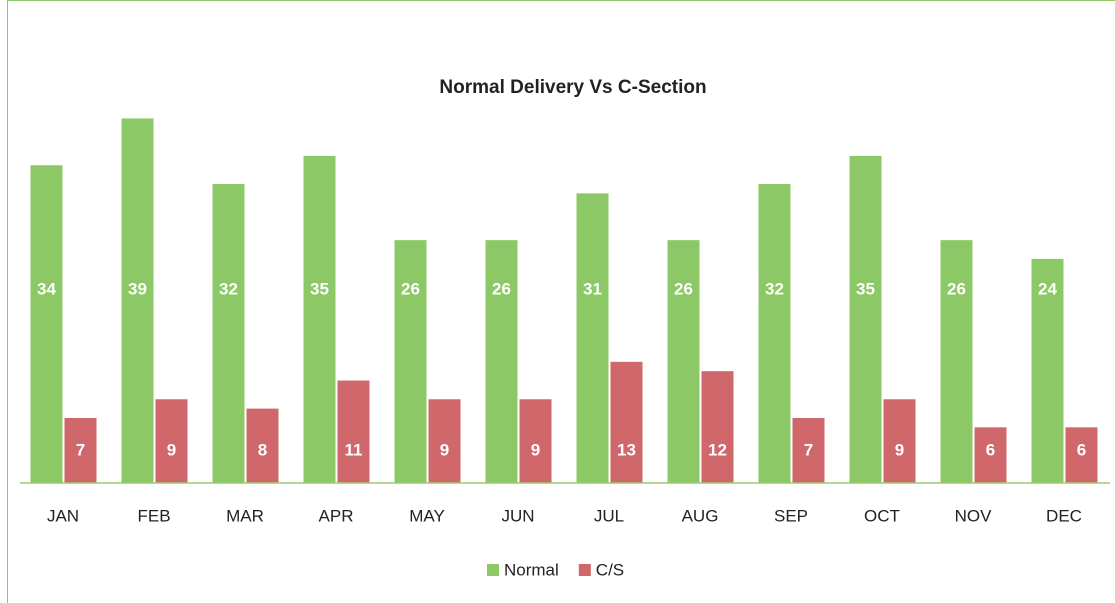 This screenshot has height=603, width=1115. Describe the element at coordinates (974, 515) in the screenshot. I see `x-tick-label: NOV` at that location.